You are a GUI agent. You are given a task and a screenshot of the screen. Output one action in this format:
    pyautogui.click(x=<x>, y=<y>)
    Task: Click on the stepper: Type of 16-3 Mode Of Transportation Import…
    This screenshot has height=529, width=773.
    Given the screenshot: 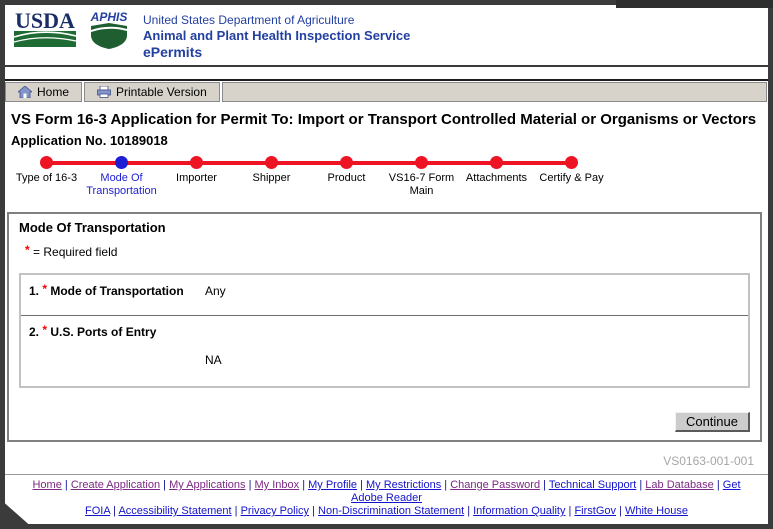 What is the action you would take?
    pyautogui.click(x=386, y=182)
    